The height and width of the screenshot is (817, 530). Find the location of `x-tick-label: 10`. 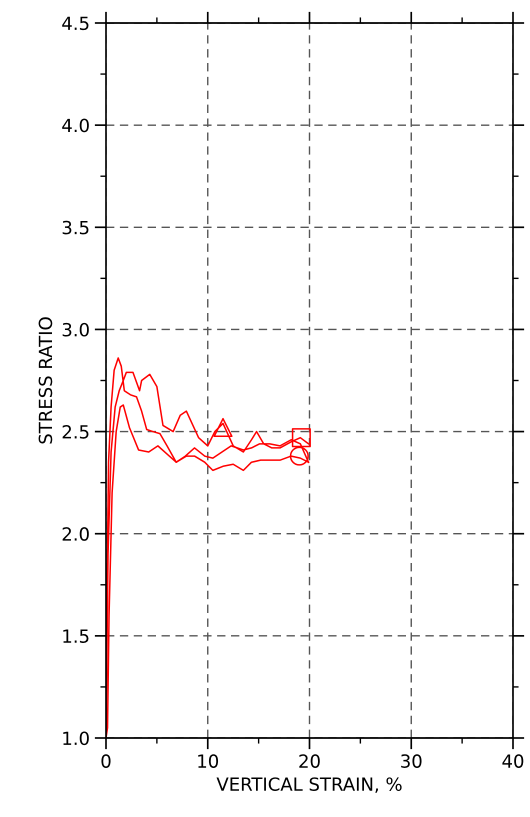

x-tick-label: 10 is located at coordinates (208, 761).